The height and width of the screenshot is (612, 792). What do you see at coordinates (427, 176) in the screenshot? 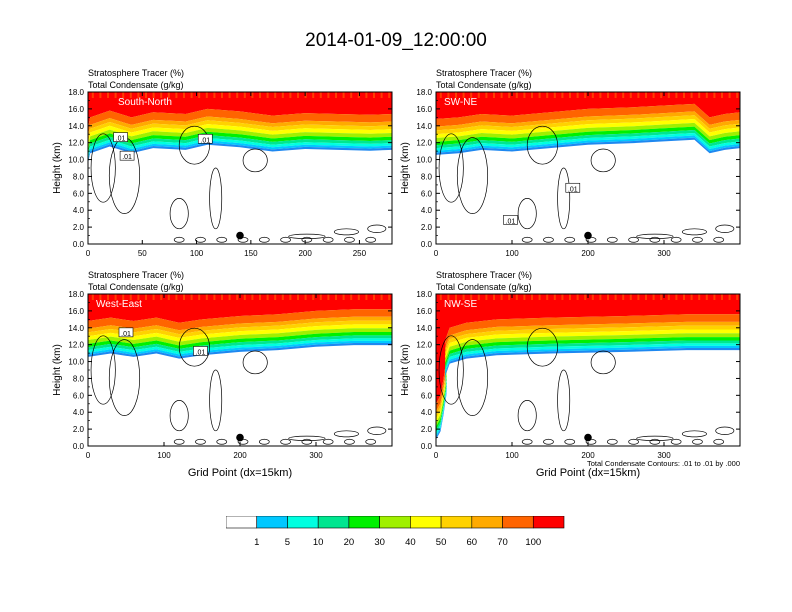
I see `y-tick-label: 8.0` at bounding box center [427, 176].